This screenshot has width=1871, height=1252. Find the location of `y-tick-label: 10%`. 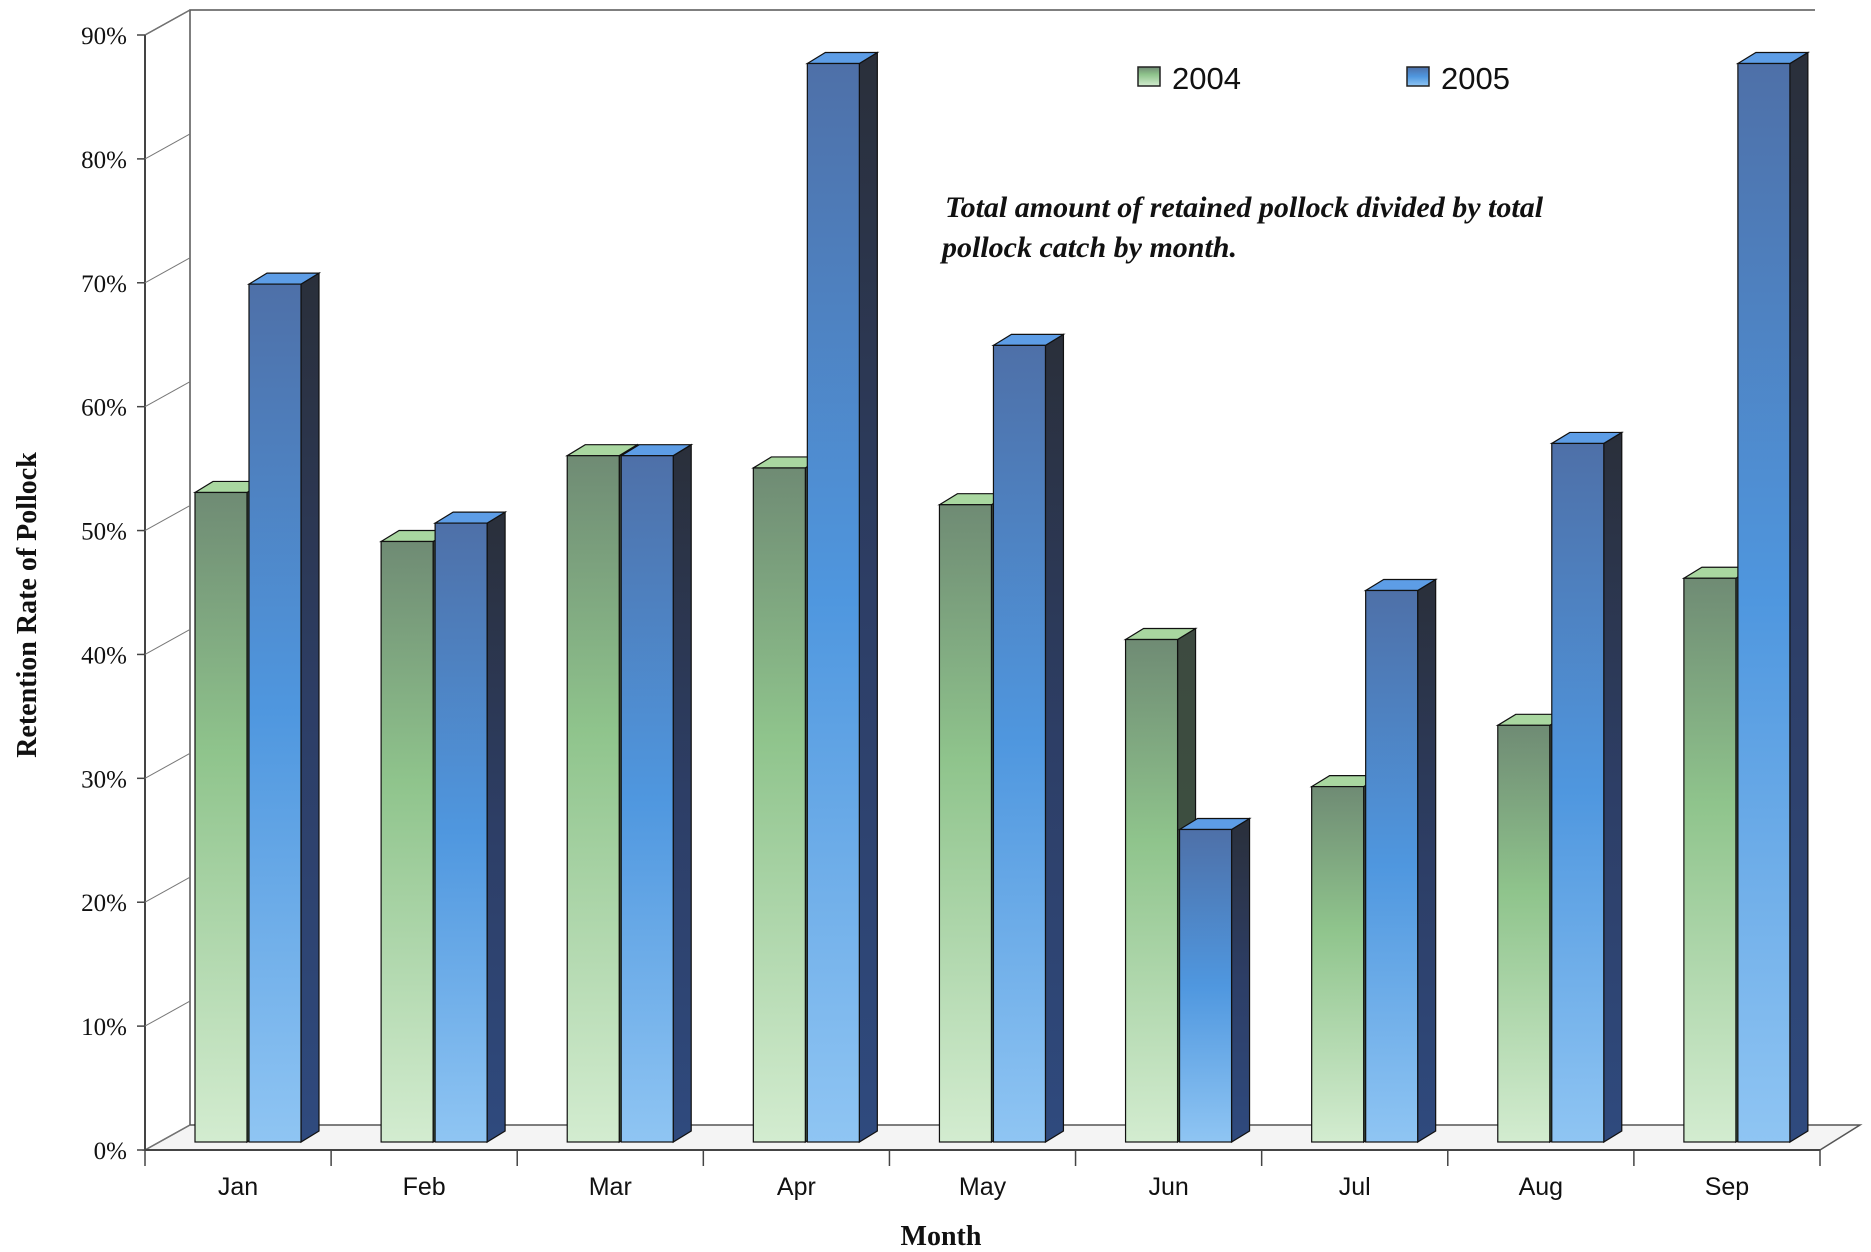

y-tick-label: 10% is located at coordinates (104, 1027).